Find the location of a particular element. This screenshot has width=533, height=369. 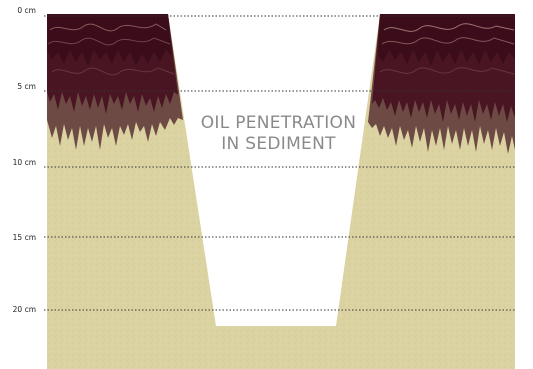

depth-label-15cm: 15 cm is located at coordinates (24, 237).